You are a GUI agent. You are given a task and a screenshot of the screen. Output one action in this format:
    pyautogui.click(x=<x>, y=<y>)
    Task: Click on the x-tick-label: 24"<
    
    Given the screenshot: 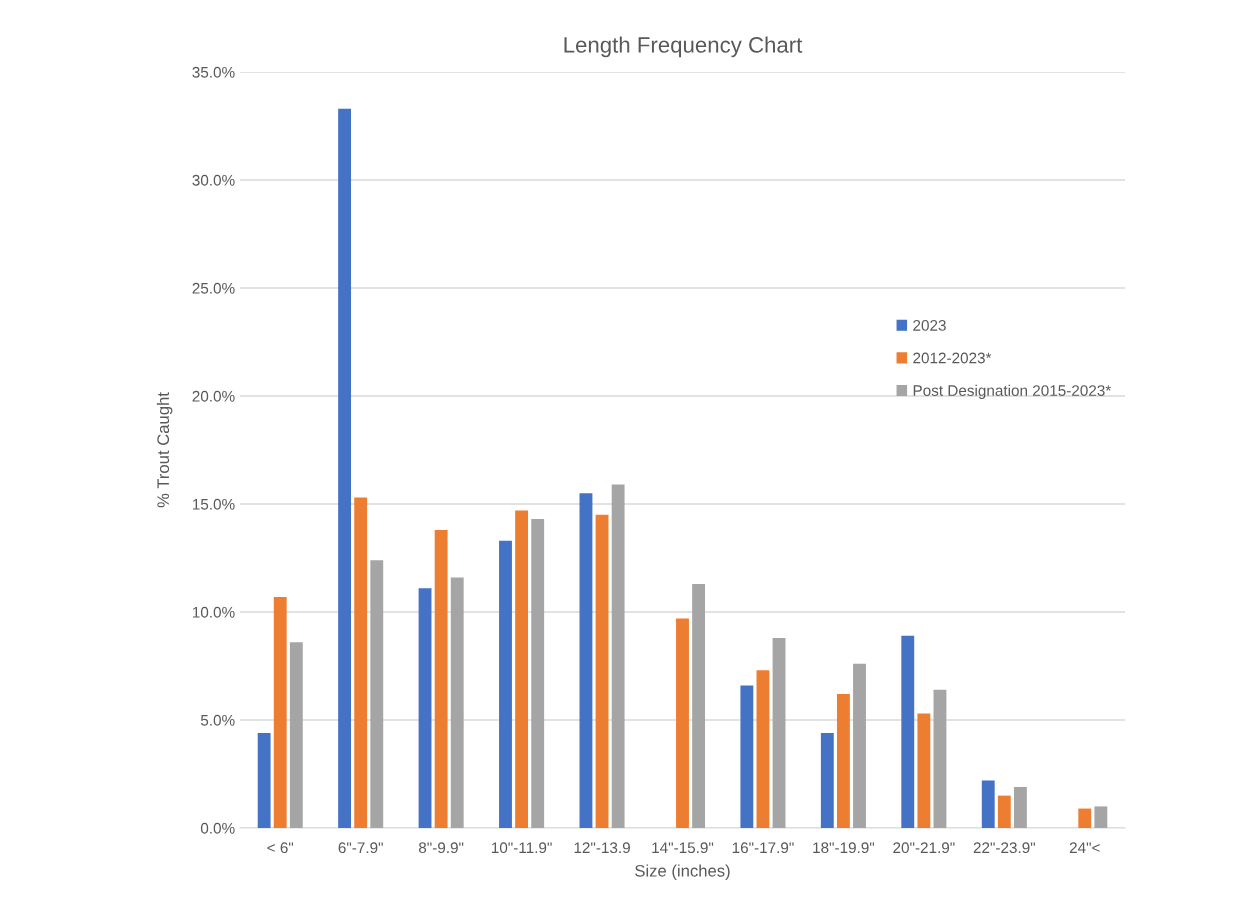 What is the action you would take?
    pyautogui.click(x=1084, y=847)
    